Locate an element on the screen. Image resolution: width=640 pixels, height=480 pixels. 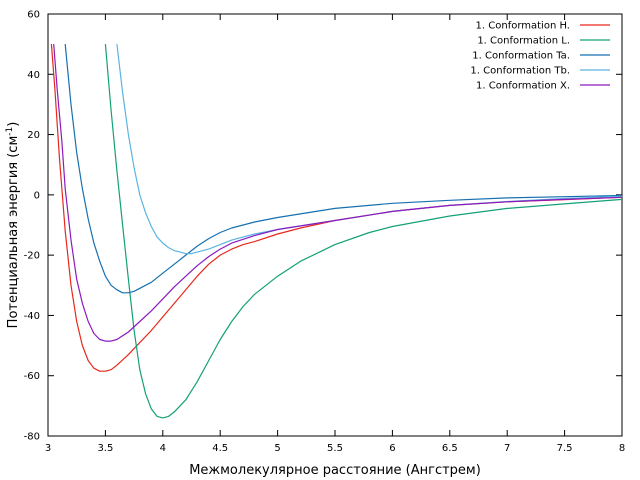
legend-label: 1. Conformation Tb. is located at coordinates (520, 71).